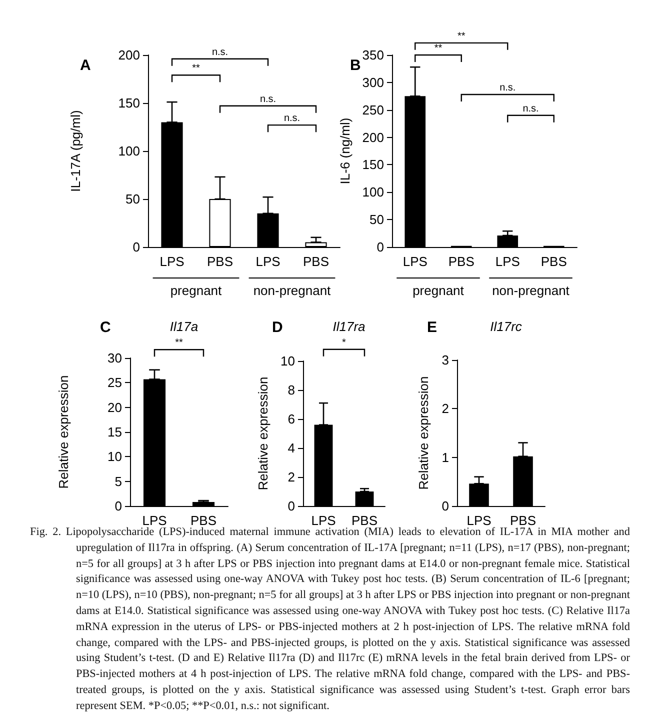  Describe the element at coordinates (184, 326) in the screenshot. I see `chart-subtitle: Il17a` at that location.